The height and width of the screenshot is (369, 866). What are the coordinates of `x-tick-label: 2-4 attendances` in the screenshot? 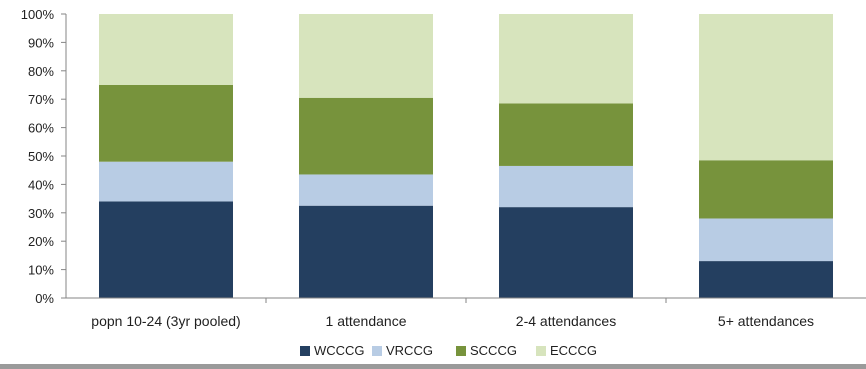 It's located at (566, 321).